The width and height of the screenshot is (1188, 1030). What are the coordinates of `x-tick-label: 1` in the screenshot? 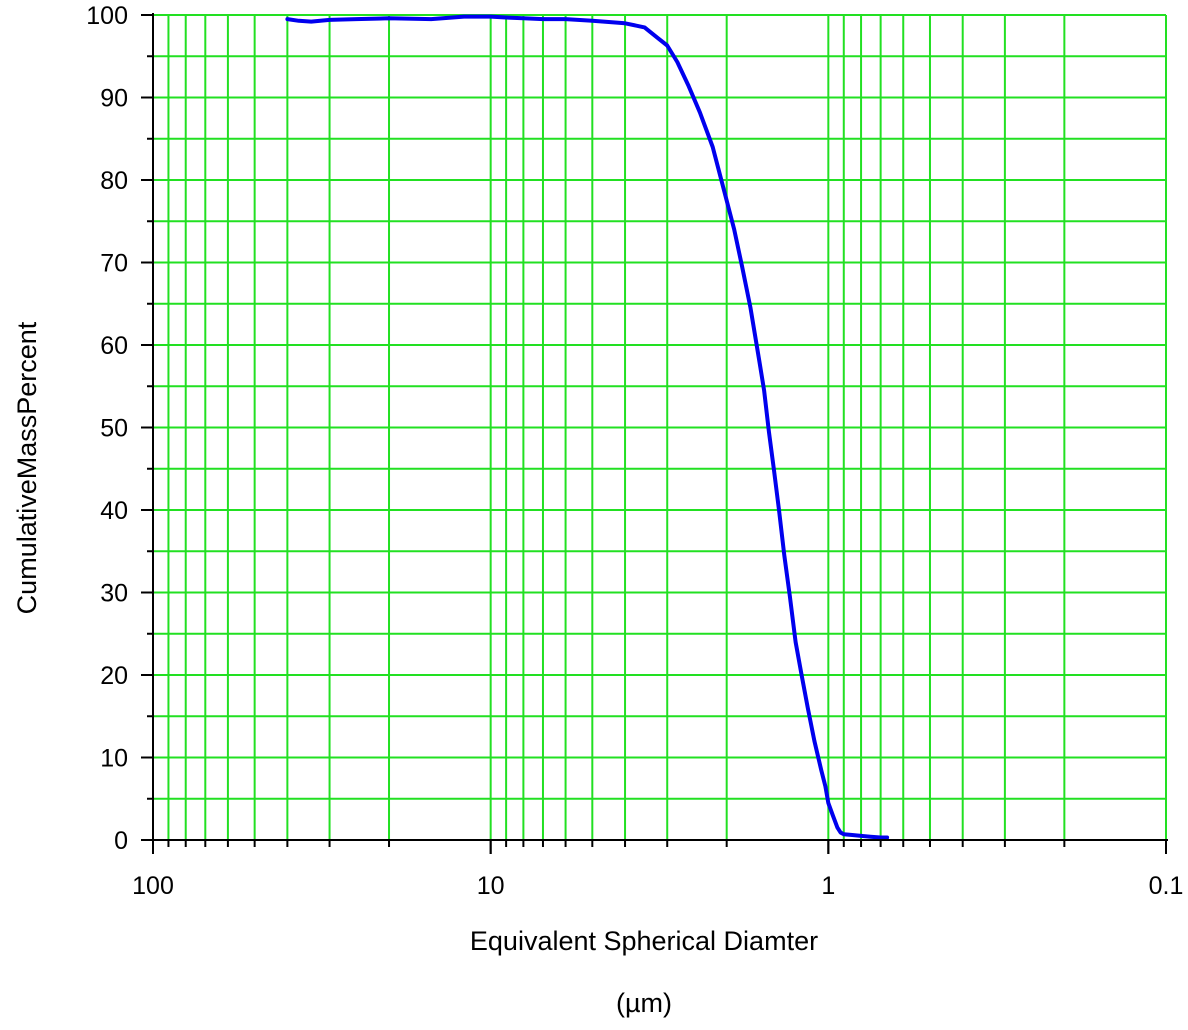 It's located at (828, 886).